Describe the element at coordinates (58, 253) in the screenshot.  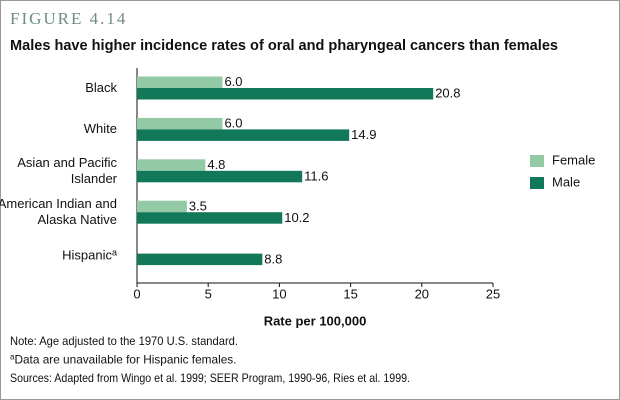
I see `category-label: Hispanica` at that location.